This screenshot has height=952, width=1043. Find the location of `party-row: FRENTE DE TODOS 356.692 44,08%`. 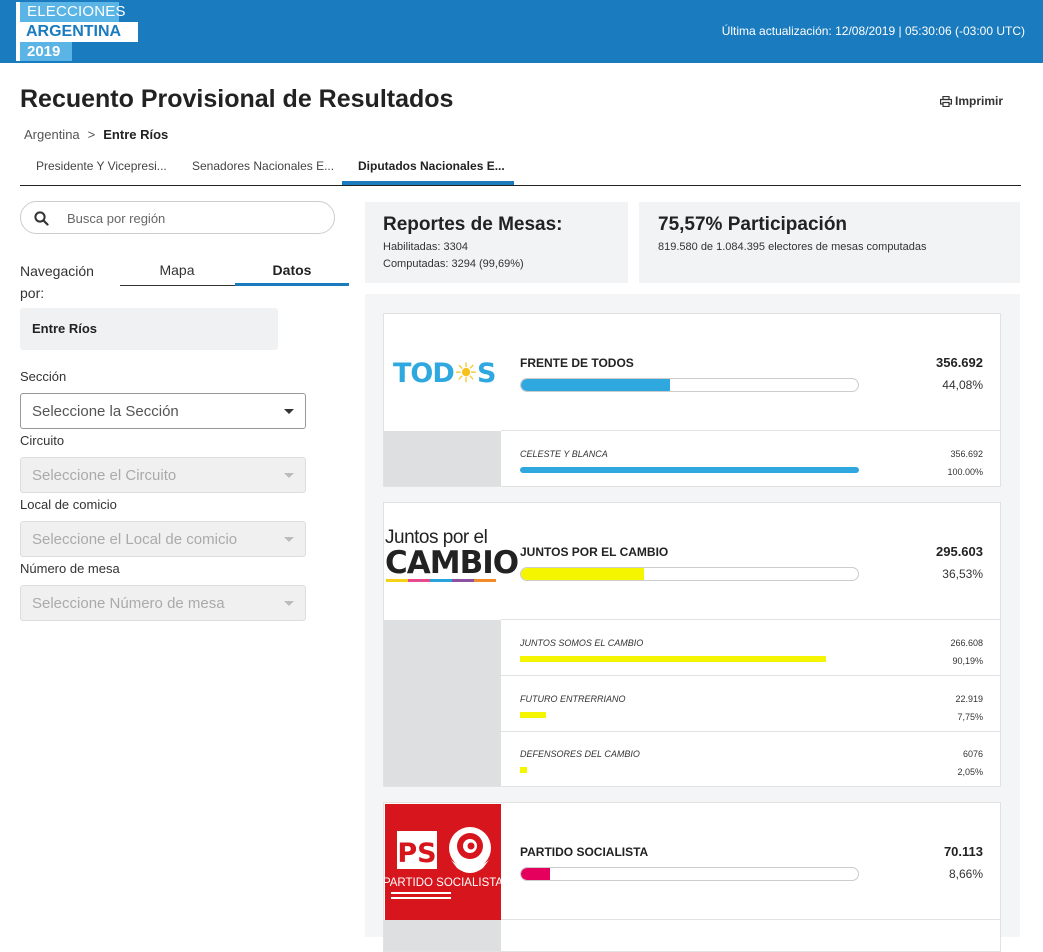

party-row: FRENTE DE TODOS 356.692 44,08% is located at coordinates (751, 372).